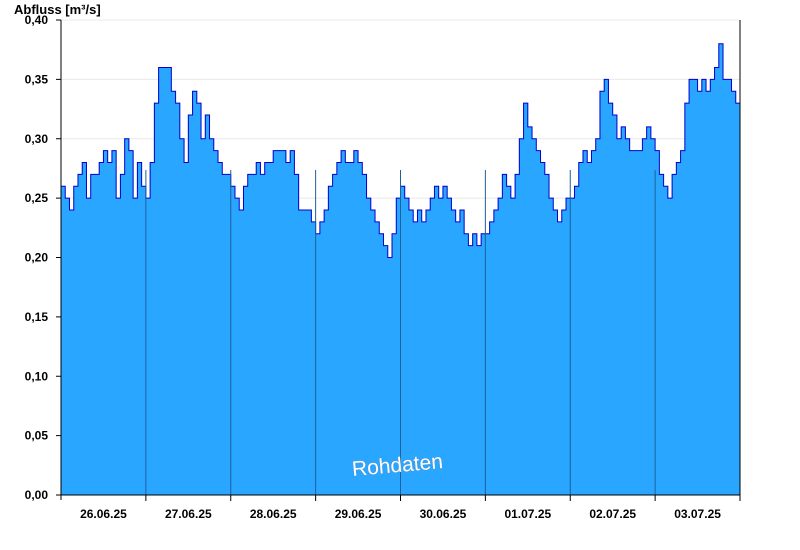 This screenshot has height=550, width=800. What do you see at coordinates (527, 514) in the screenshot?
I see `x-tick-label: 01.07.25` at bounding box center [527, 514].